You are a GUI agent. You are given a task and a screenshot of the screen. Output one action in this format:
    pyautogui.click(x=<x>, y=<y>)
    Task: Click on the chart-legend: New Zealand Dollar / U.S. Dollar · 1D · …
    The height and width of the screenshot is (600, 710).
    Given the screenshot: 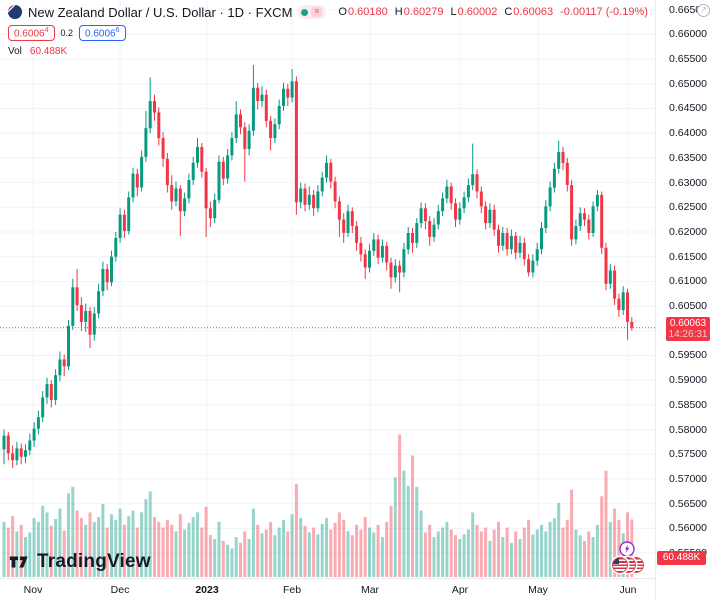 What is the action you would take?
    pyautogui.click(x=328, y=30)
    